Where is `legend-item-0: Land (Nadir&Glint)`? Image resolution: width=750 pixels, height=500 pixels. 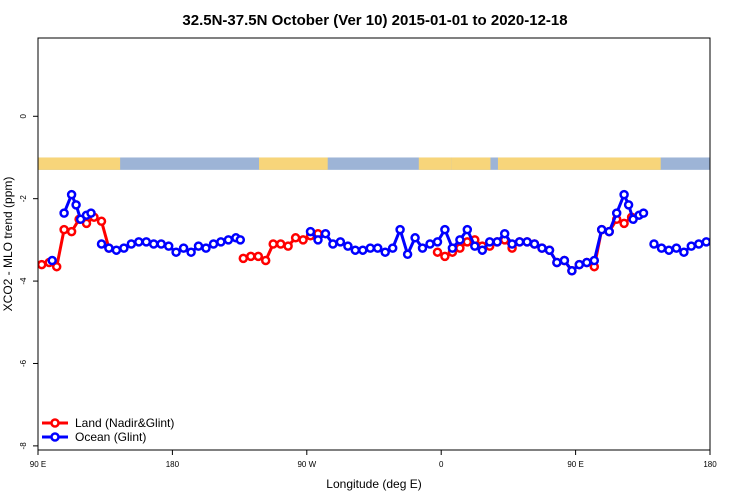 legend-item-0: Land (Nadir&Glint) is located at coordinates (108, 423).